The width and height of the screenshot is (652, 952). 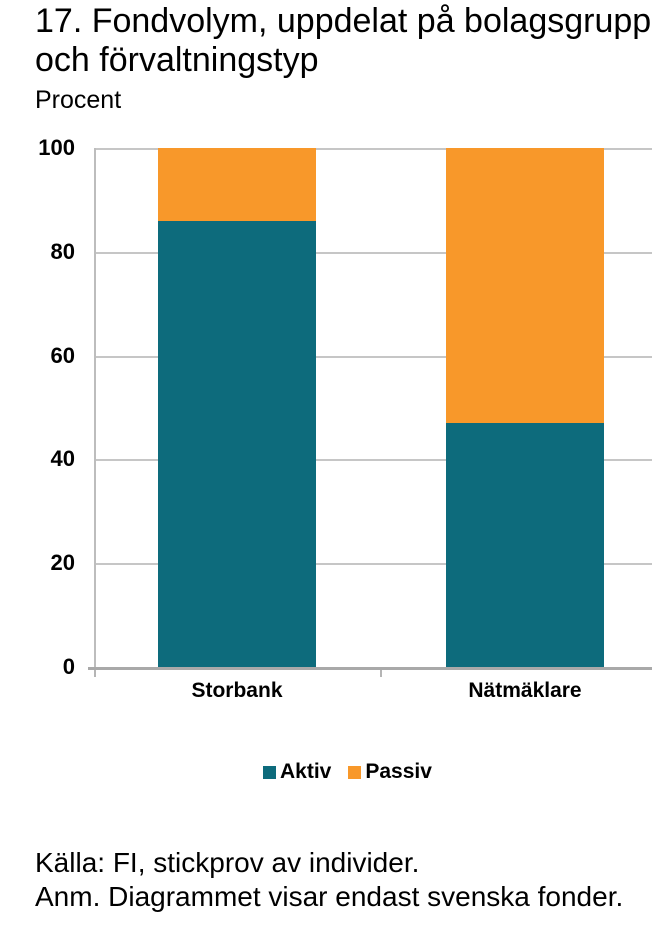 What do you see at coordinates (525, 545) in the screenshot?
I see `bar-segment-aktiv-nätmäklare` at bounding box center [525, 545].